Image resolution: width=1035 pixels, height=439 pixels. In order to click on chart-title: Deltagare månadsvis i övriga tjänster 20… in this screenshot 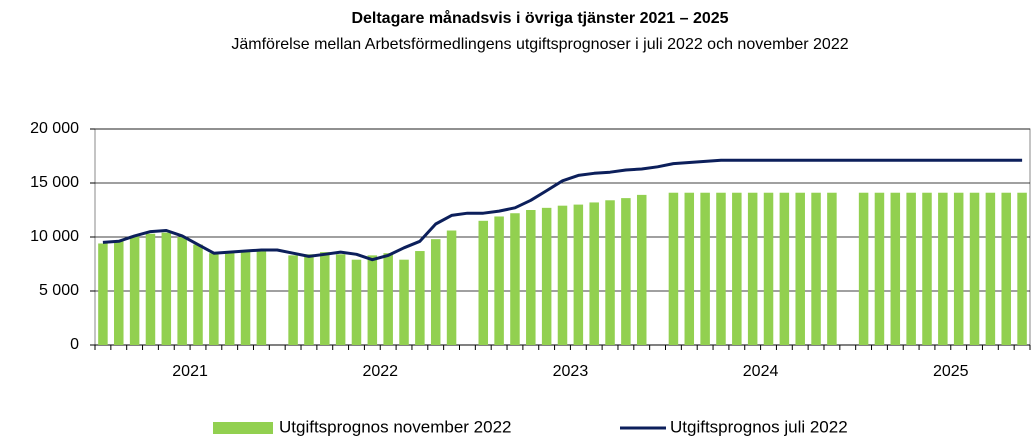, I will do `click(539, 18)`.